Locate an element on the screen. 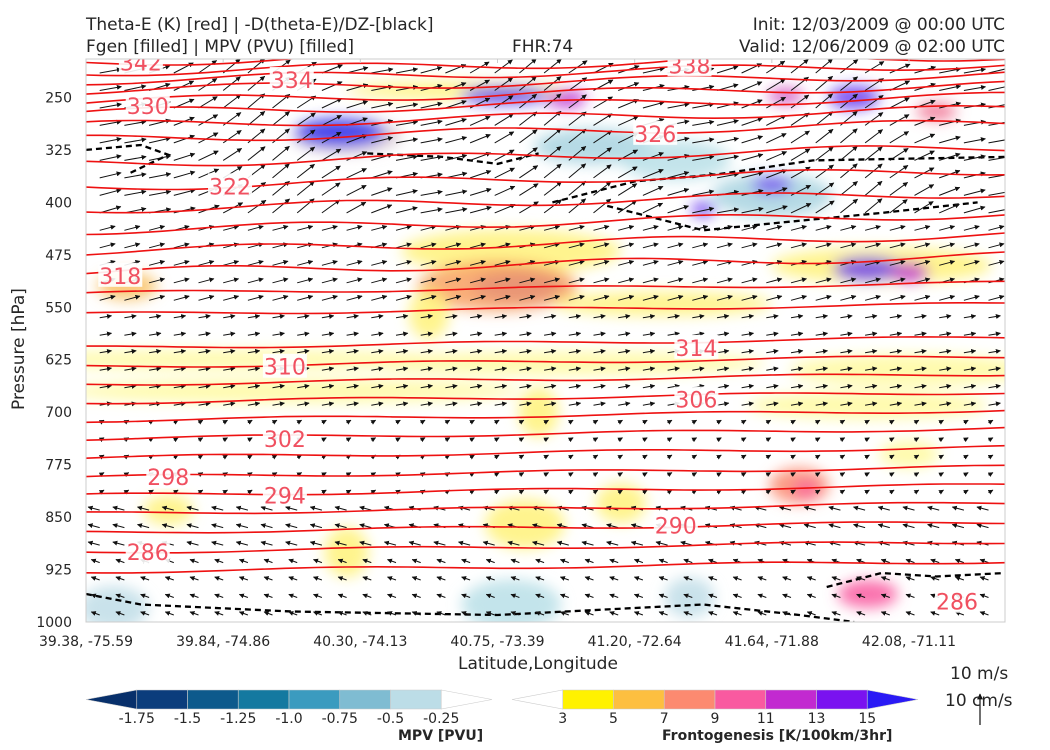 The height and width of the screenshot is (750, 1050). x-axis-label: Latitude,Longitude is located at coordinates (538, 664).